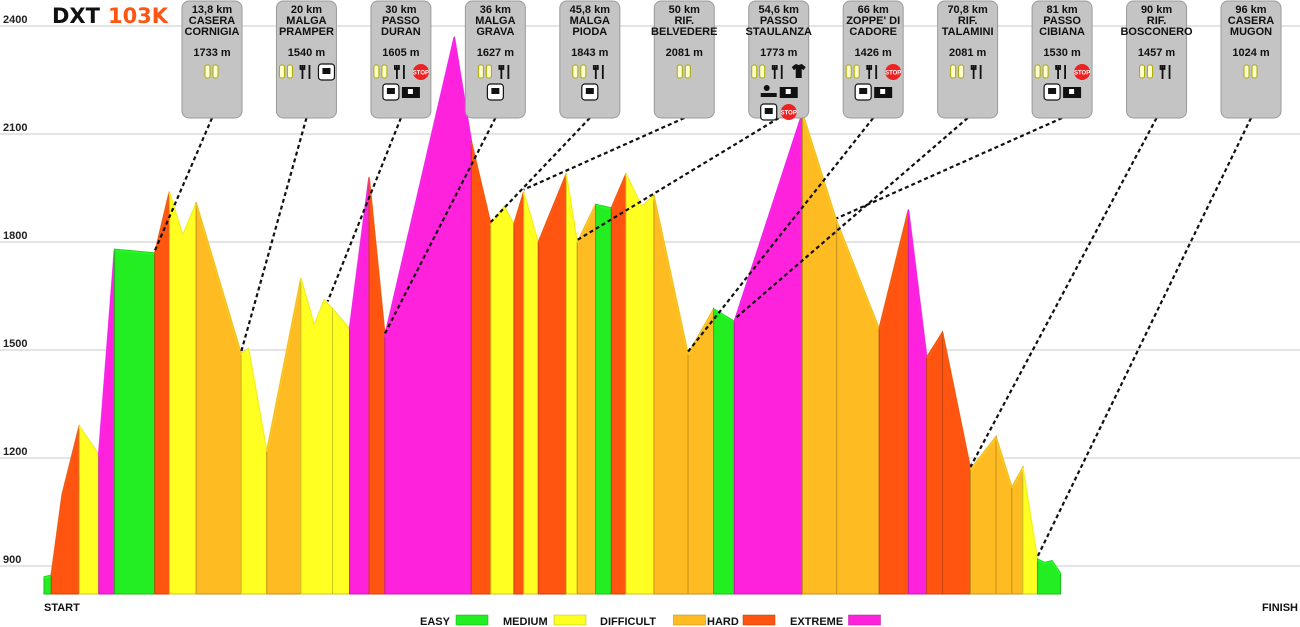 The image size is (1300, 627). What do you see at coordinates (15, 344) in the screenshot?
I see `y-tick-label: 1500` at bounding box center [15, 344].